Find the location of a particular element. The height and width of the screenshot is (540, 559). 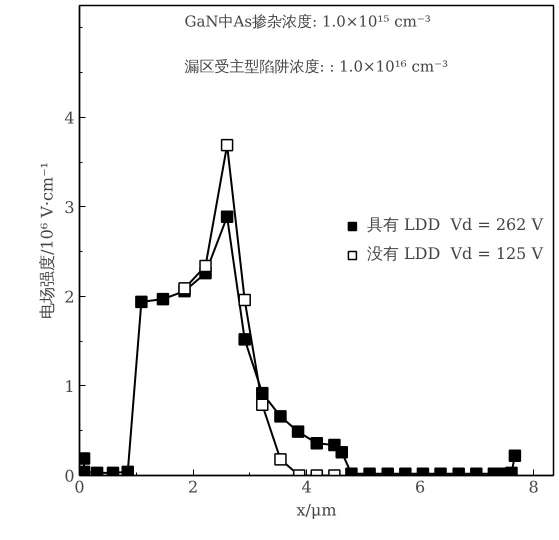

x-axis-title: x/μm is located at coordinates (316, 510).